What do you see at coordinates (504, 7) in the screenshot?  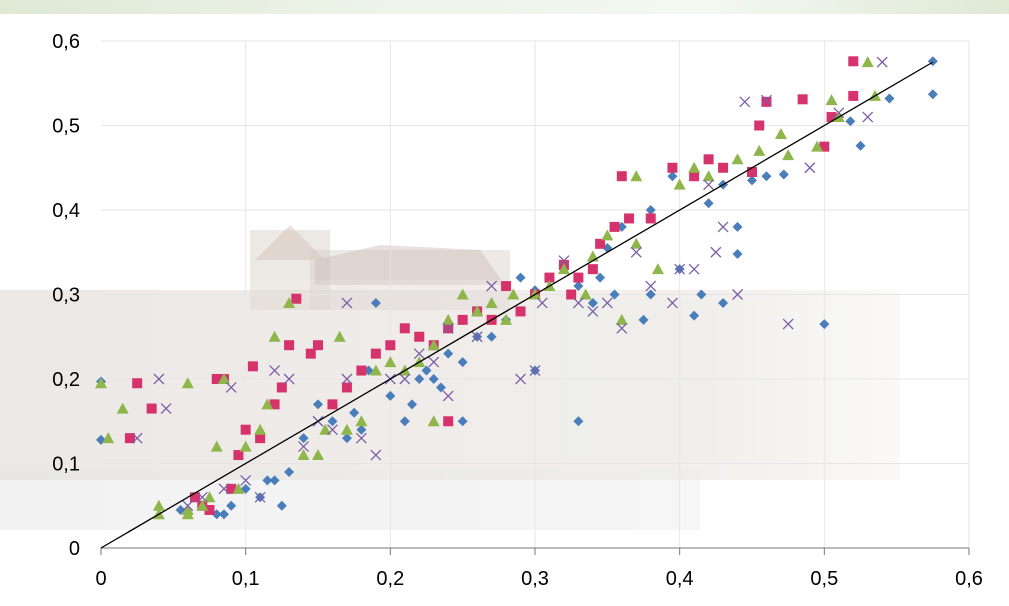 I see `top-banner` at bounding box center [504, 7].